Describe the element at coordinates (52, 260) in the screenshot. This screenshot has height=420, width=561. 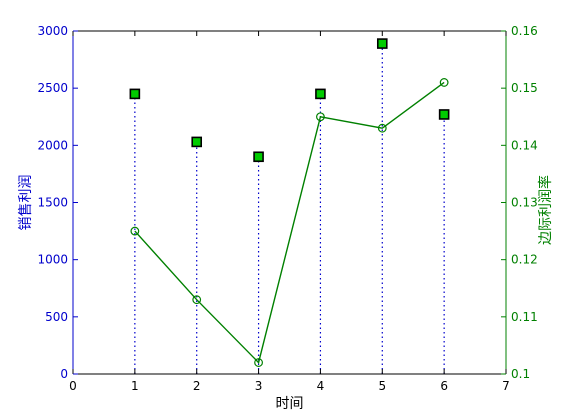
I see `left-y-tick-label: 1000` at that location.